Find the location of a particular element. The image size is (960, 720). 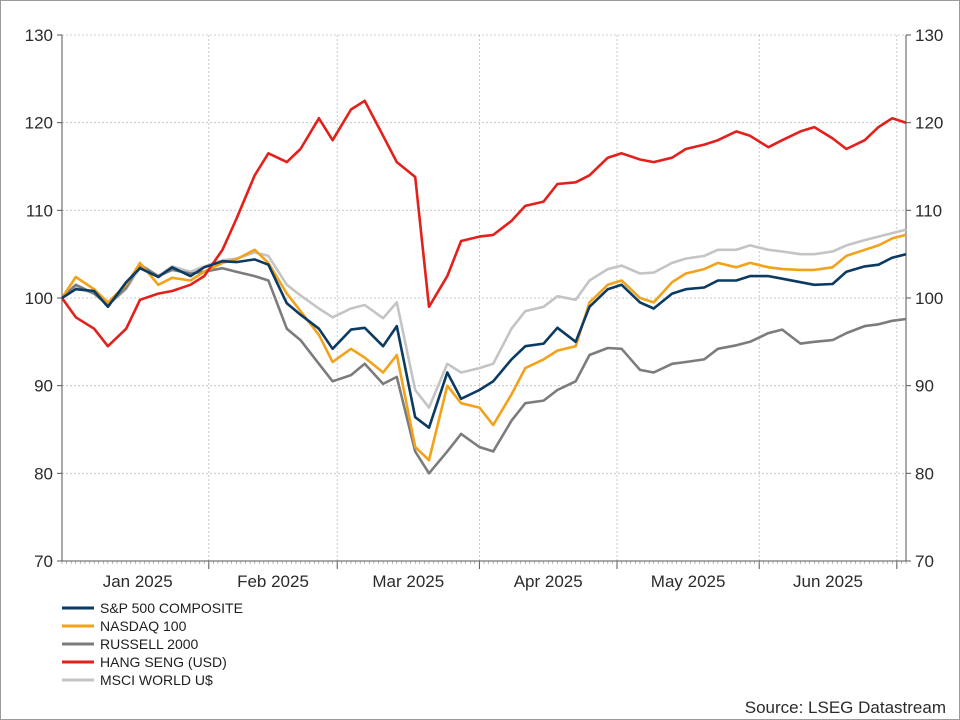

x-tick-label: Jun 2025 is located at coordinates (828, 581).